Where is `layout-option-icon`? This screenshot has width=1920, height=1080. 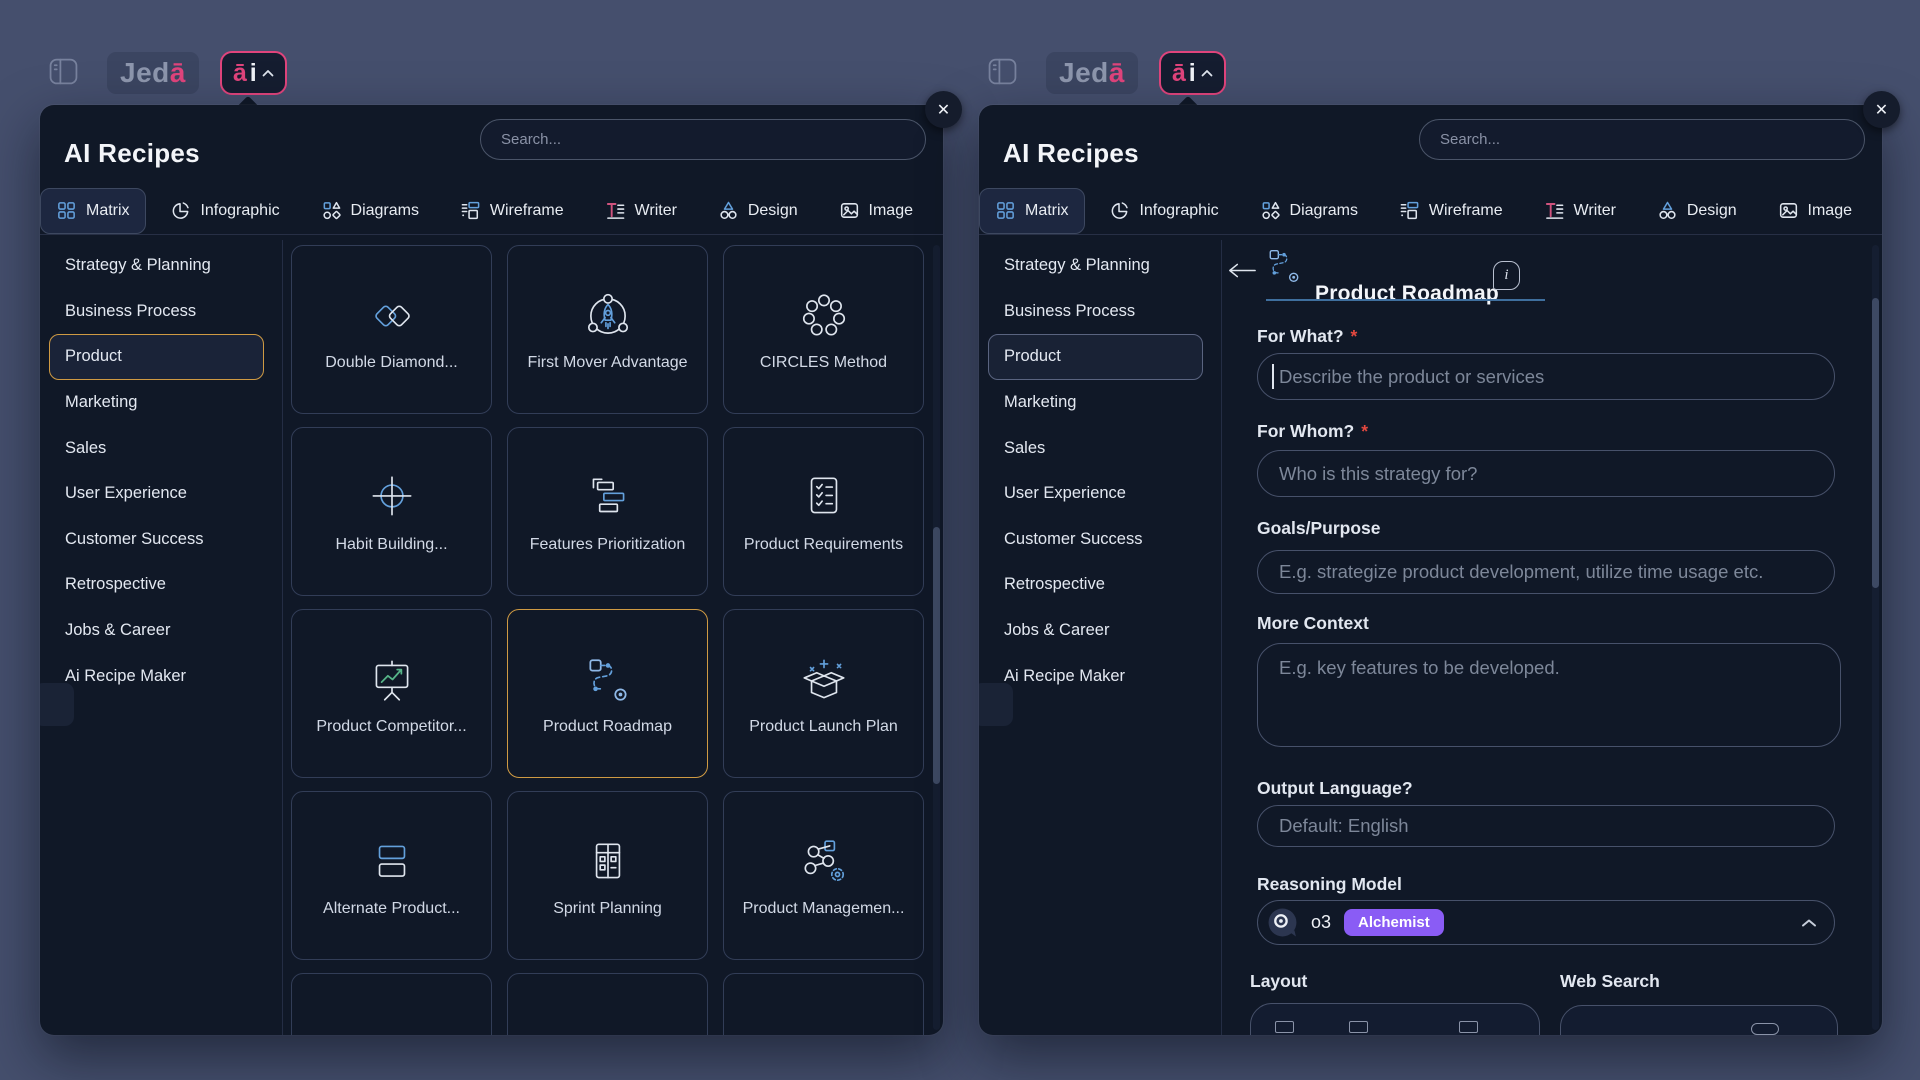 layout-option-icon is located at coordinates (1468, 1027).